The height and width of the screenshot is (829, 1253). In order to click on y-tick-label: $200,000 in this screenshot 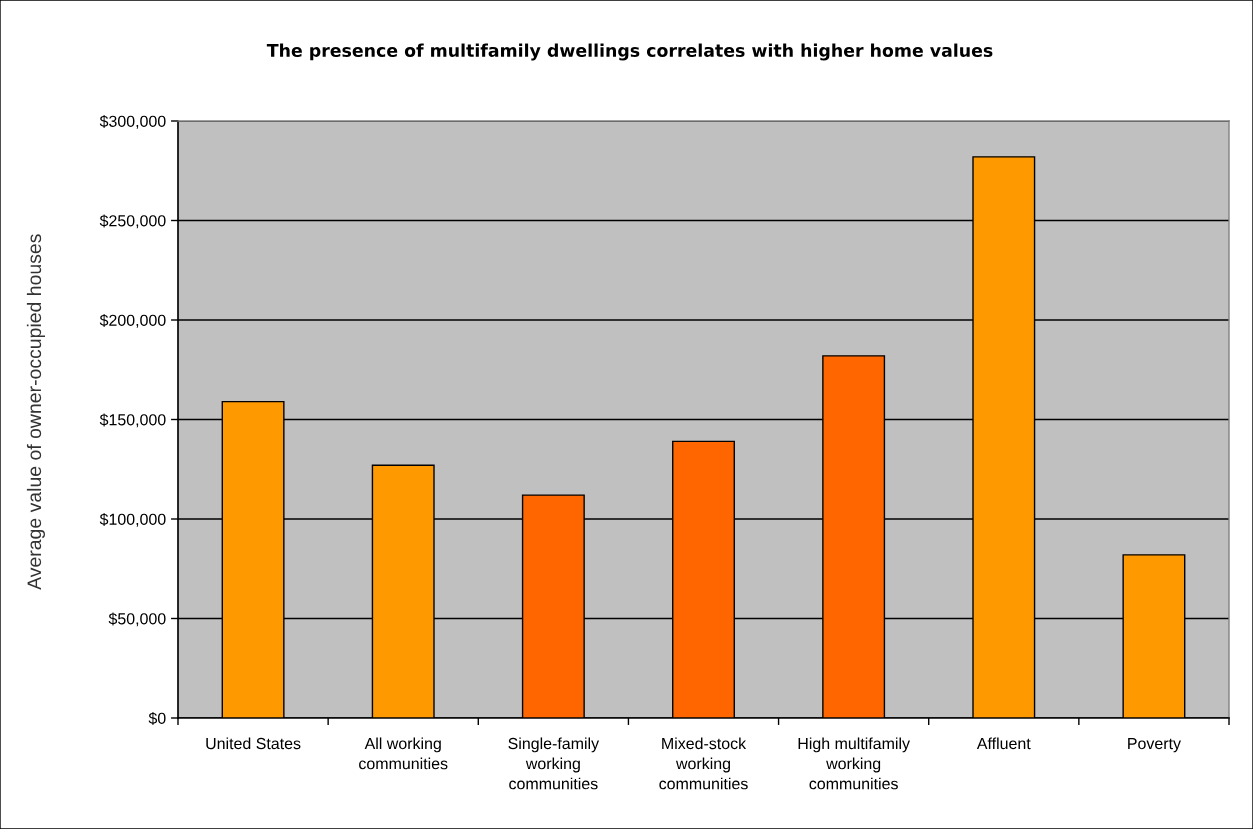, I will do `click(132, 320)`.